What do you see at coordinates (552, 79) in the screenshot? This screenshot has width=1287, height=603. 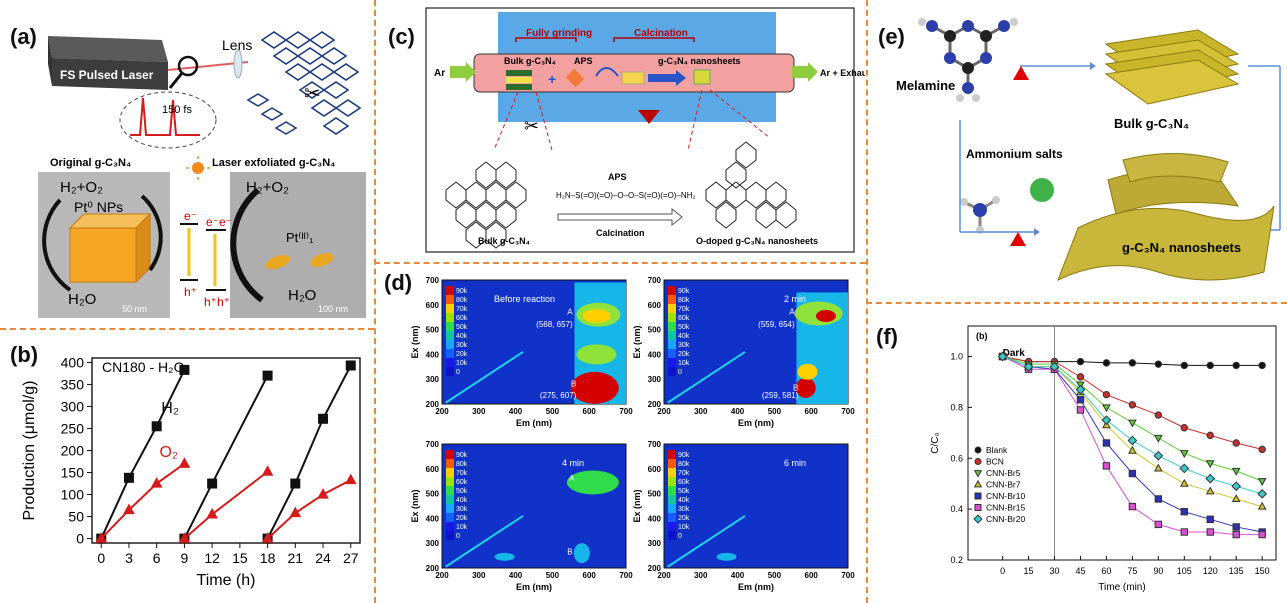 I see `plus-icon: +` at bounding box center [552, 79].